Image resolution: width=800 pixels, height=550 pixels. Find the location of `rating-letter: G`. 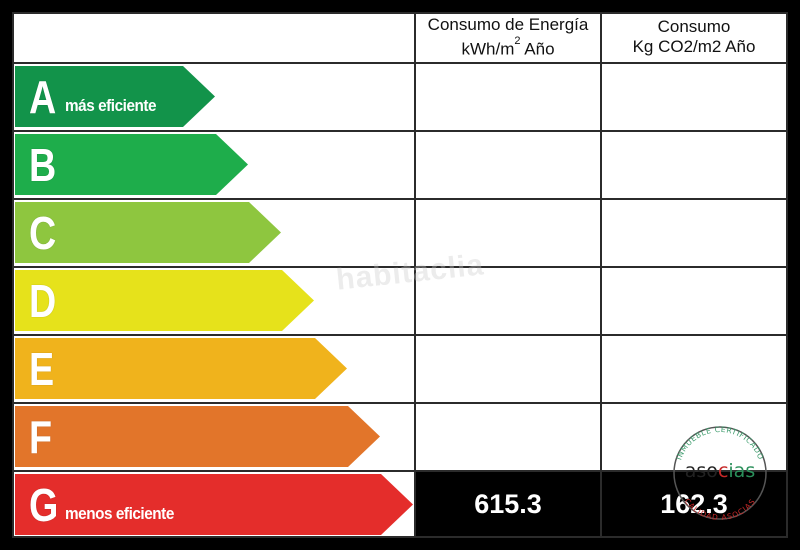

rating-letter: G is located at coordinates (44, 504).